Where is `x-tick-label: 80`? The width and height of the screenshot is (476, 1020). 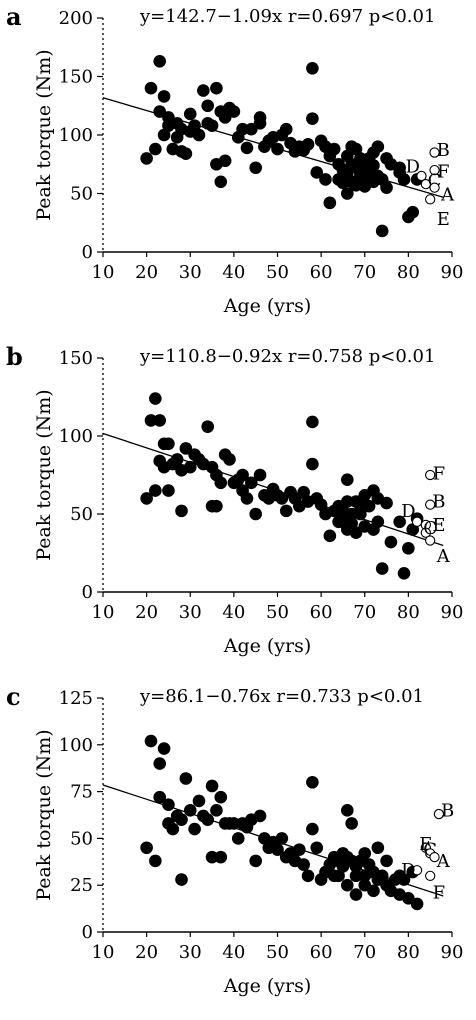
x-tick-label: 80 is located at coordinates (408, 952).